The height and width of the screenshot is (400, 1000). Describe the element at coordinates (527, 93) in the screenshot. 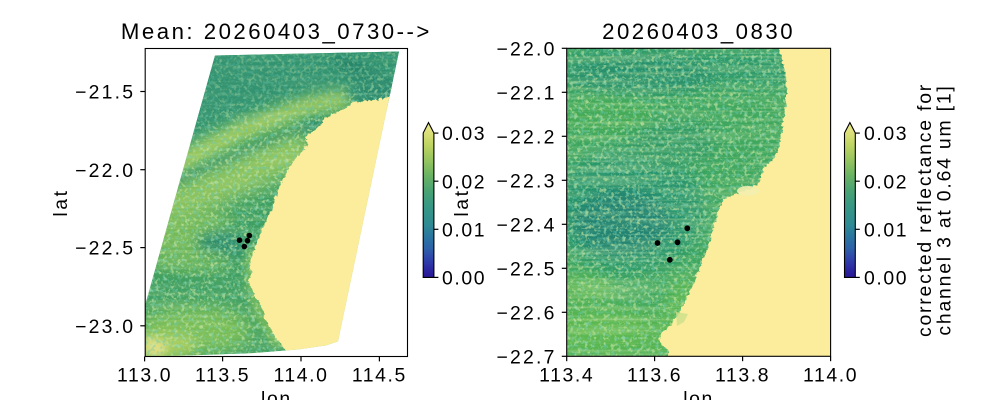

I see `svg-text: −22.1` at that location.